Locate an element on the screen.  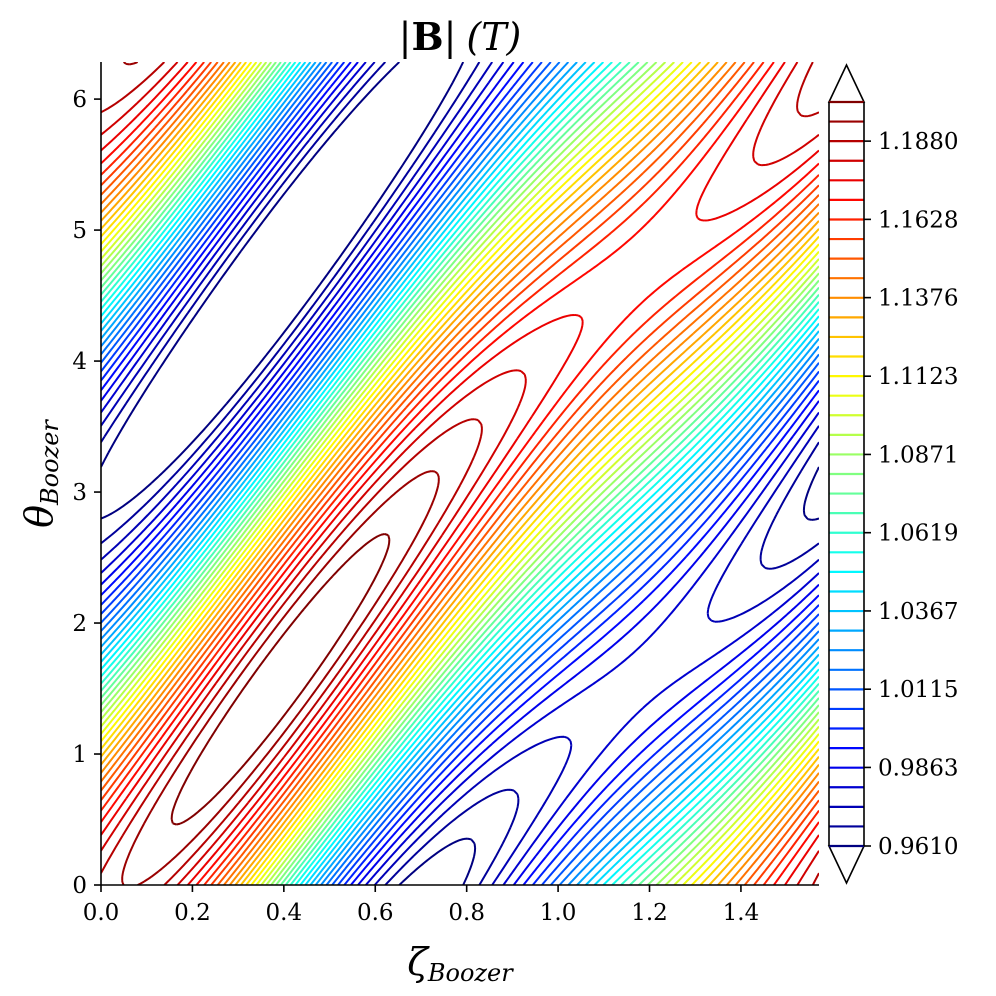
colorbar-tick-label: 1.0367 is located at coordinates (918, 612).